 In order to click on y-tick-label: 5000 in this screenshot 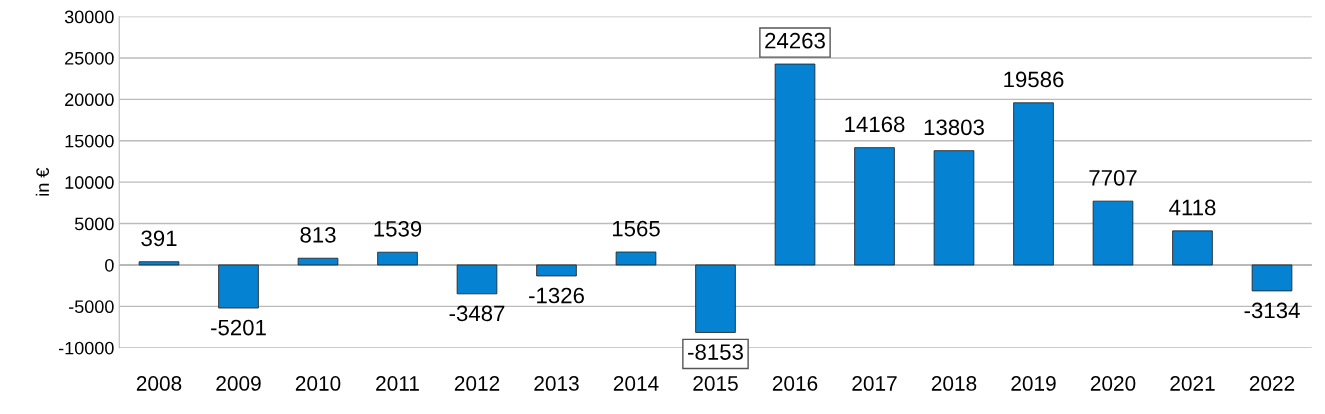, I will do `click(94, 224)`.